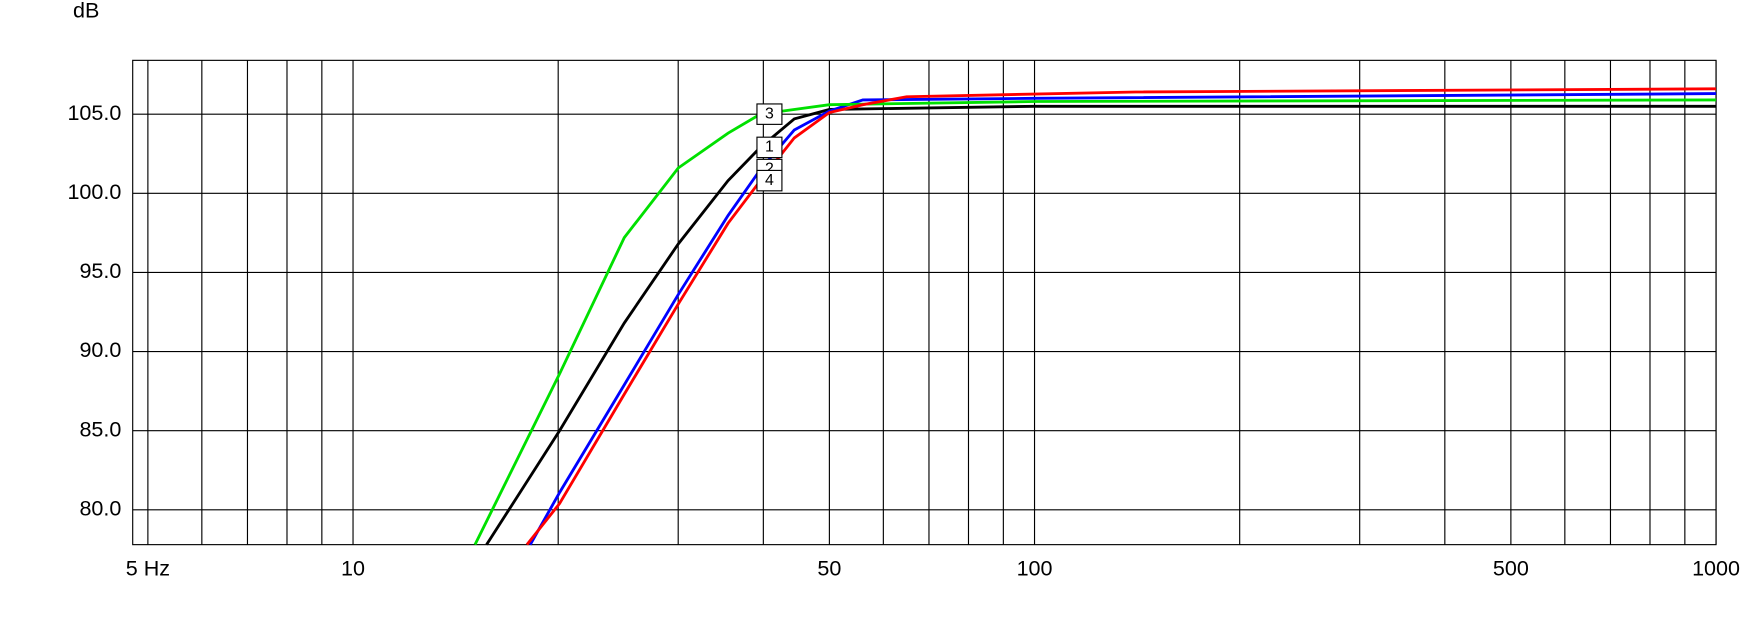 The image size is (1758, 622). Describe the element at coordinates (100, 429) in the screenshot. I see `y-tick-label: 85.0` at that location.